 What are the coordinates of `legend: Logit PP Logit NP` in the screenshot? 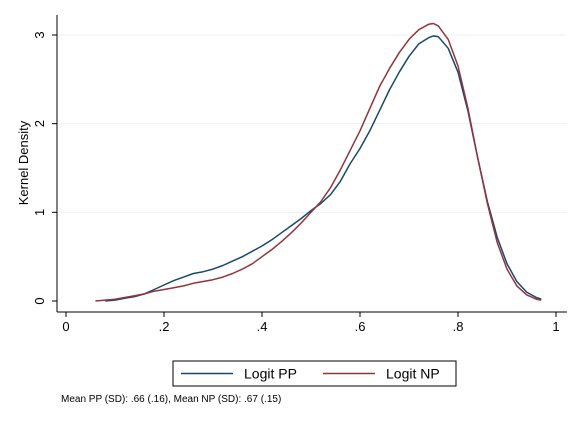 It's located at (314, 373).